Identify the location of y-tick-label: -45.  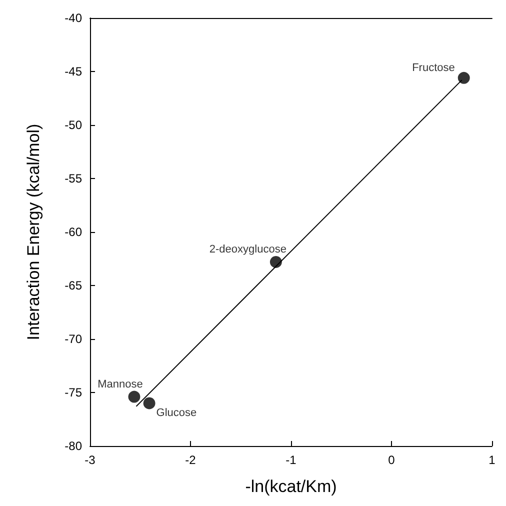
(73, 71).